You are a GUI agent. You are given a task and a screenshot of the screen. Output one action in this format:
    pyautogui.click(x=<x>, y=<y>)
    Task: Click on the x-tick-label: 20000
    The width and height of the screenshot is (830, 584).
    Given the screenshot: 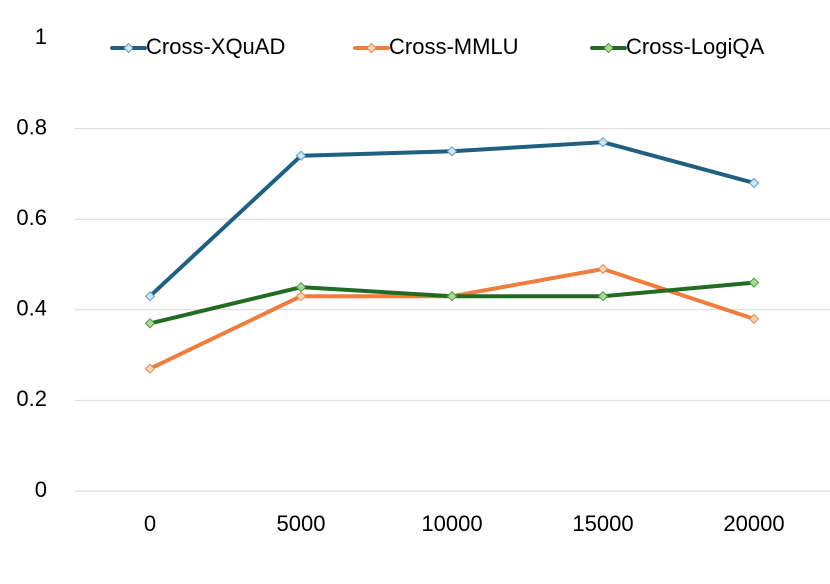 What is the action you would take?
    pyautogui.click(x=753, y=523)
    